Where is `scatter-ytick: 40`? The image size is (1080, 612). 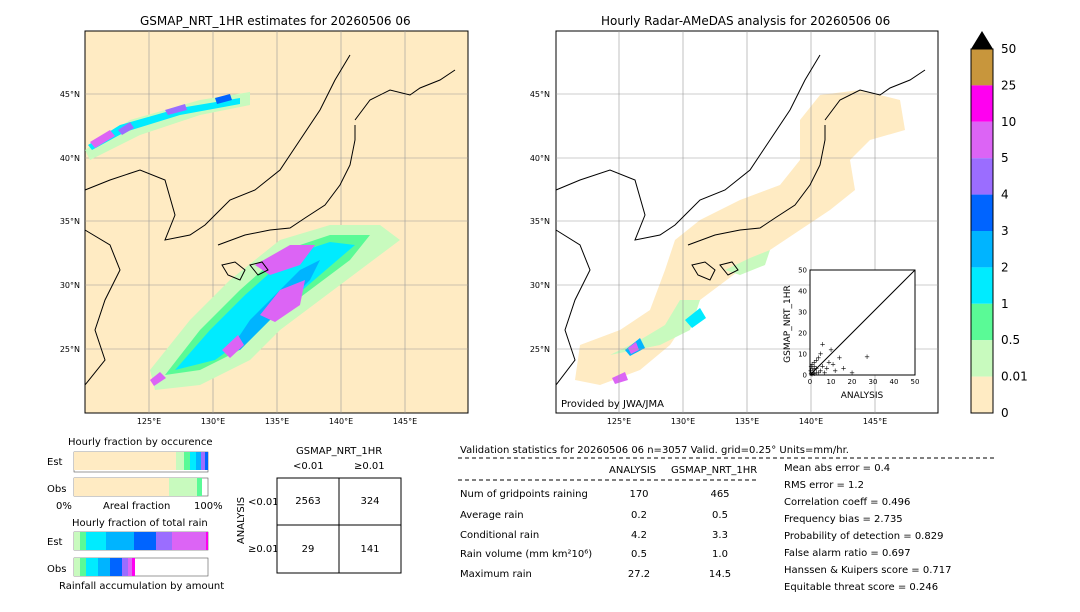
scatter-ytick: 40 is located at coordinates (802, 292).